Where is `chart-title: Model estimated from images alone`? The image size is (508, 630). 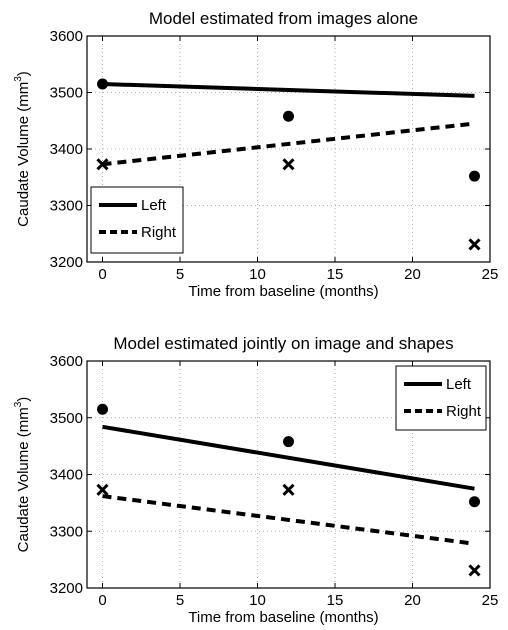 chart-title: Model estimated from images alone is located at coordinates (283, 18).